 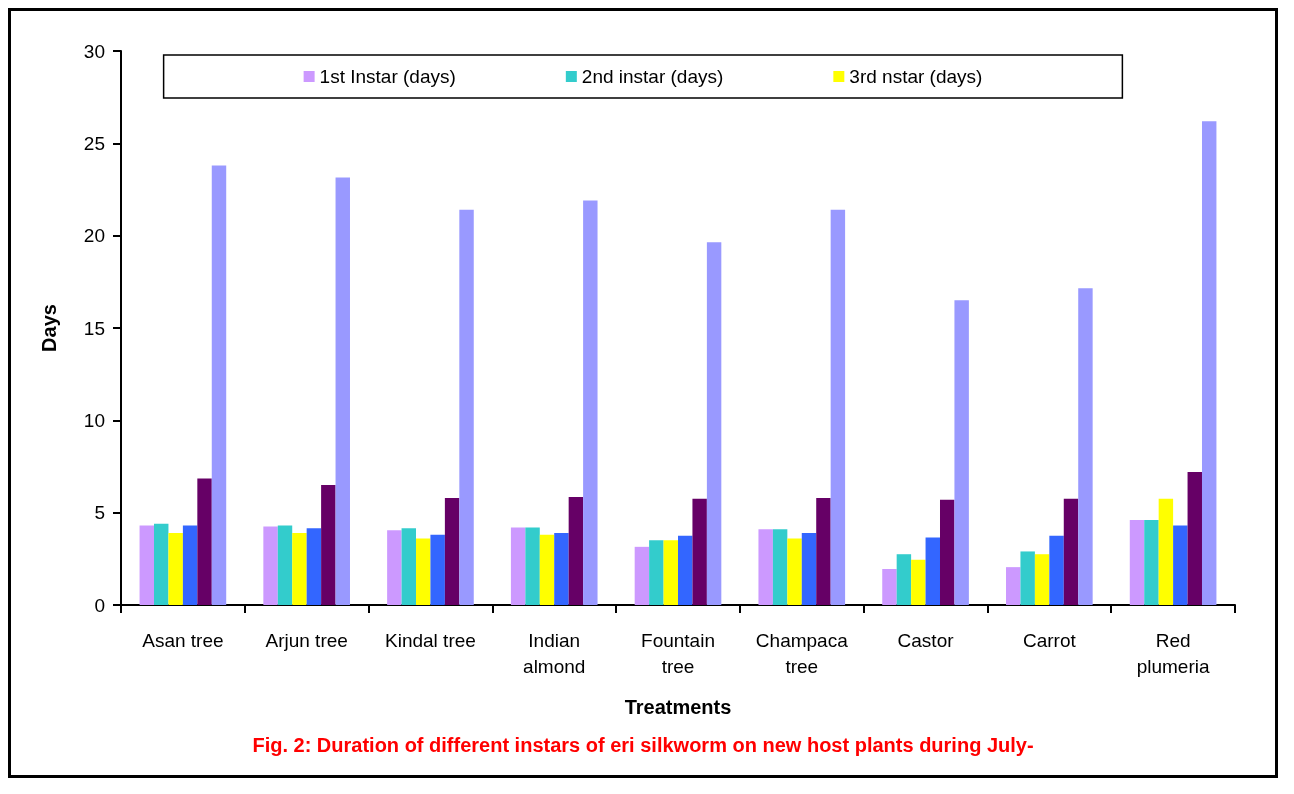 I want to click on y-tick-label: 30, so click(x=94, y=51).